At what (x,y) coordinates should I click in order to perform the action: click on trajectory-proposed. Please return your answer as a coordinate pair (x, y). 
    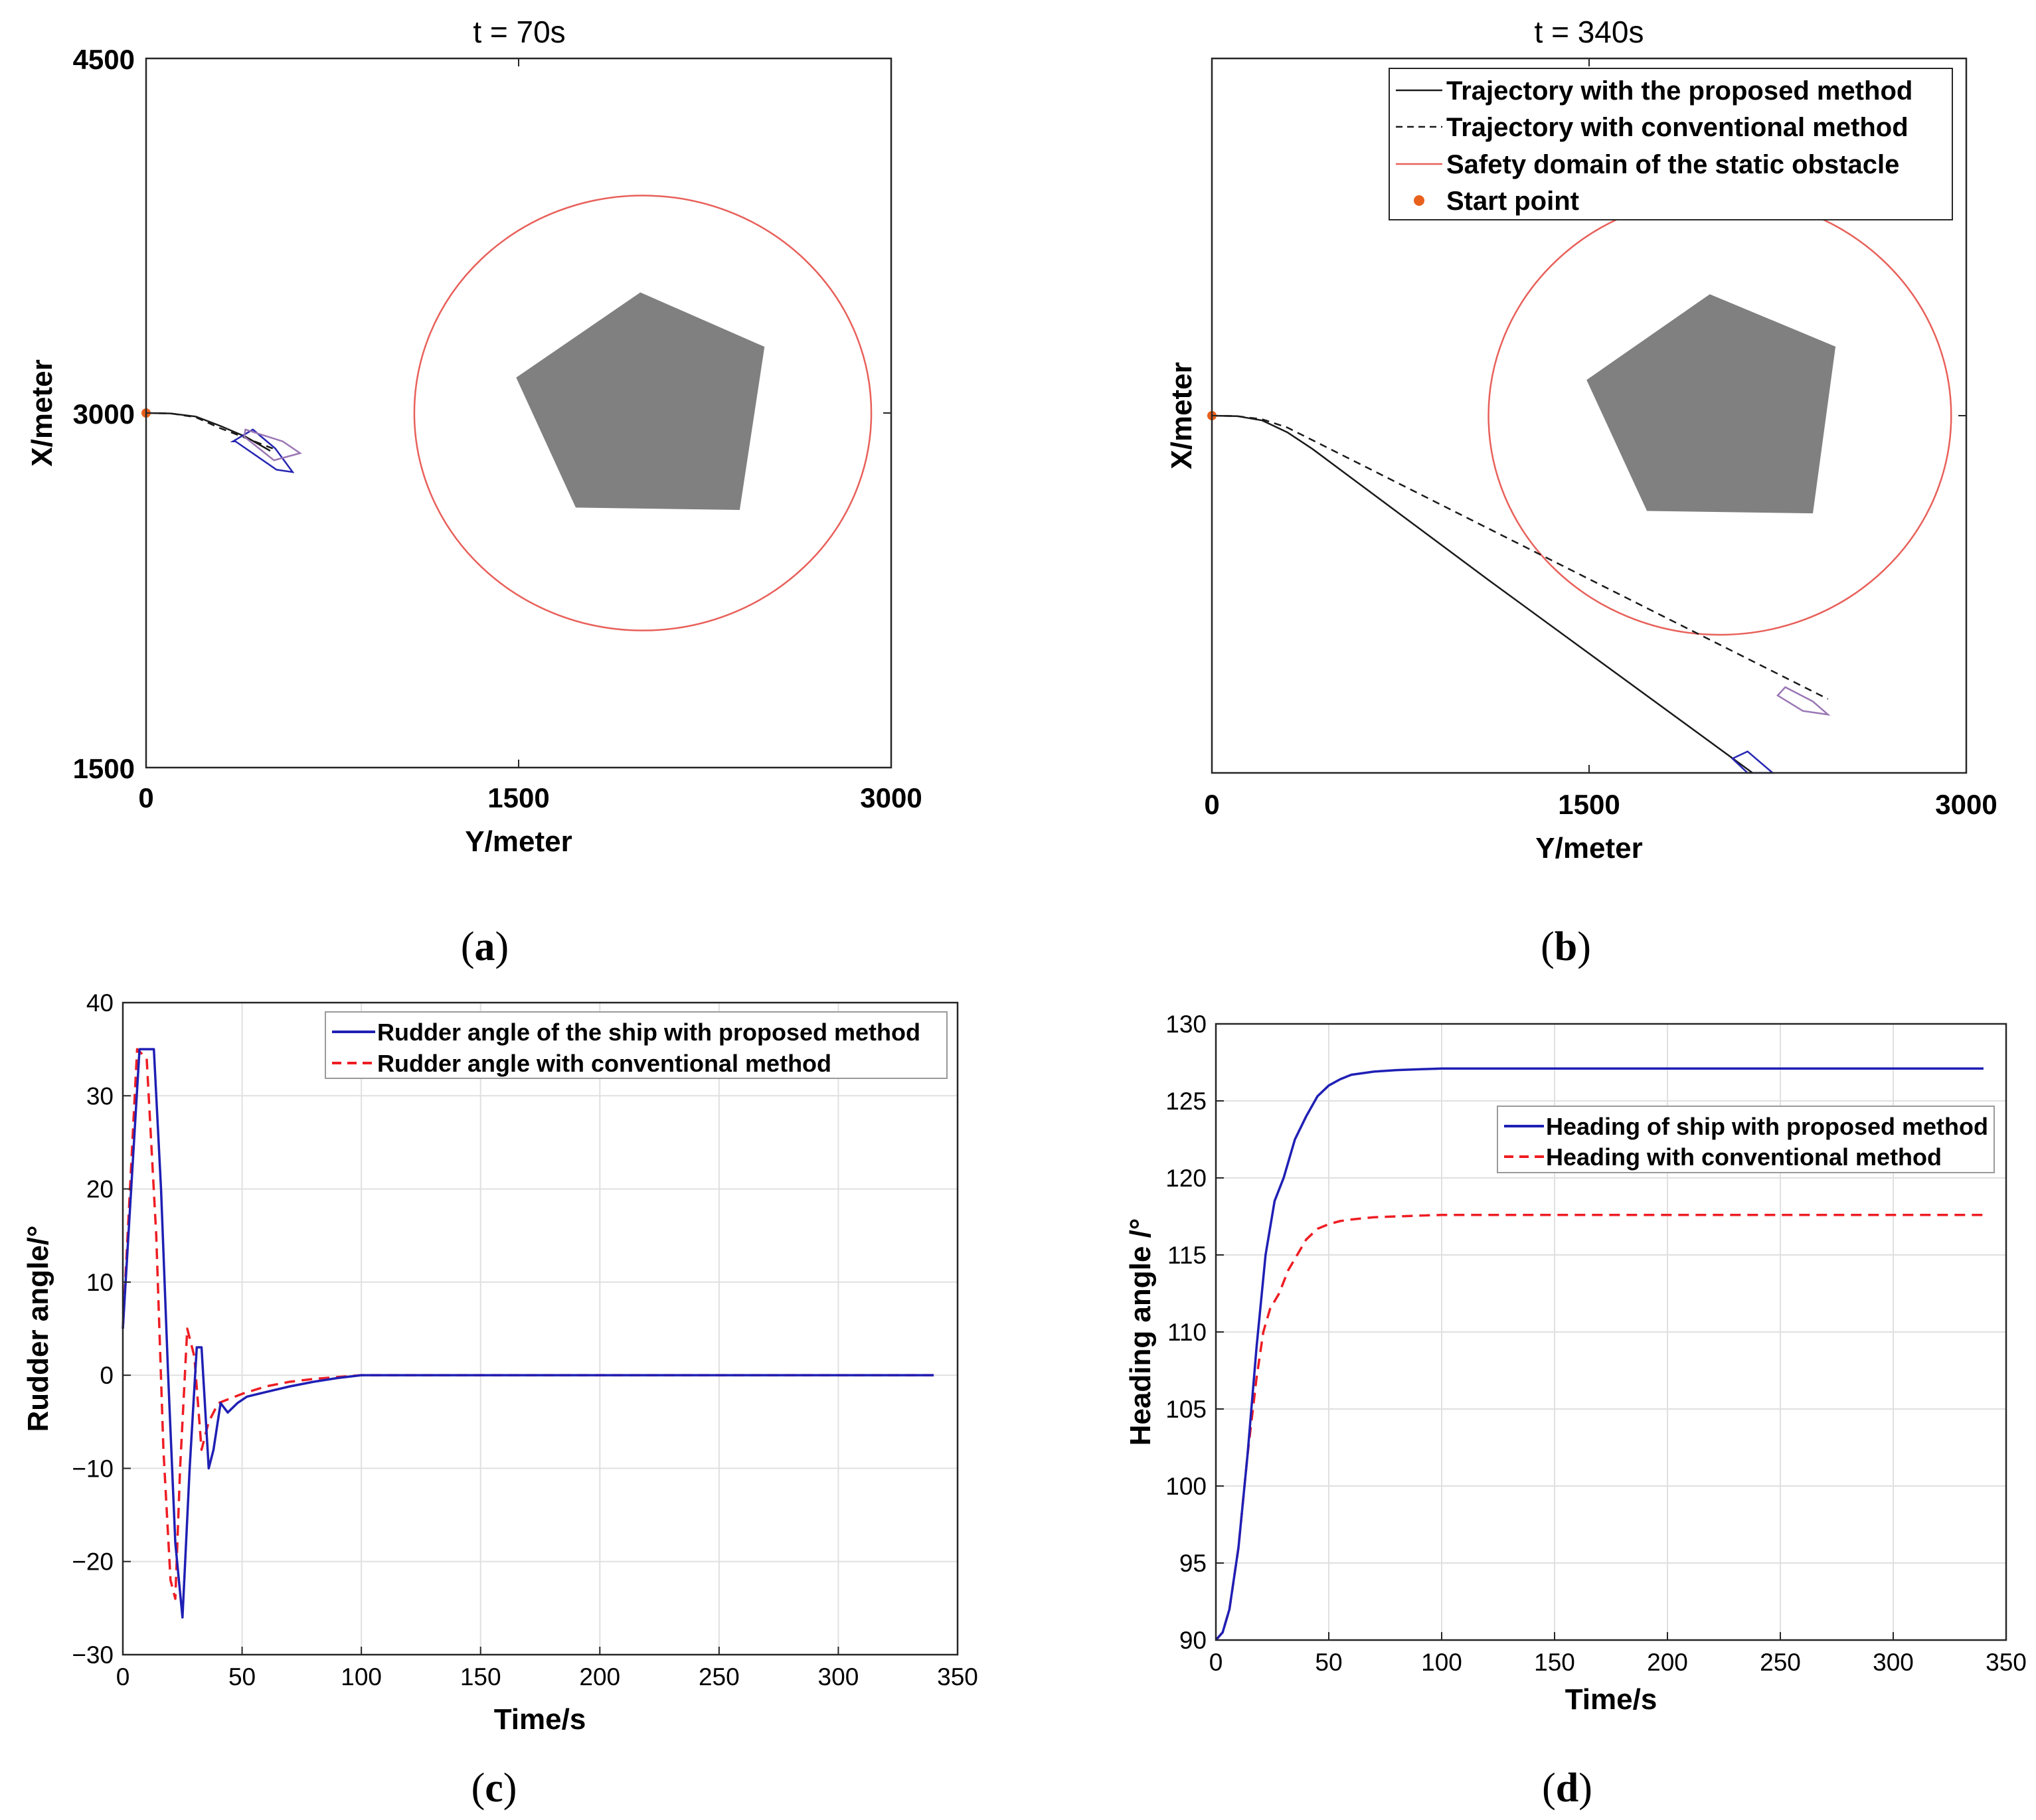
    Looking at the image, I should click on (1482, 594).